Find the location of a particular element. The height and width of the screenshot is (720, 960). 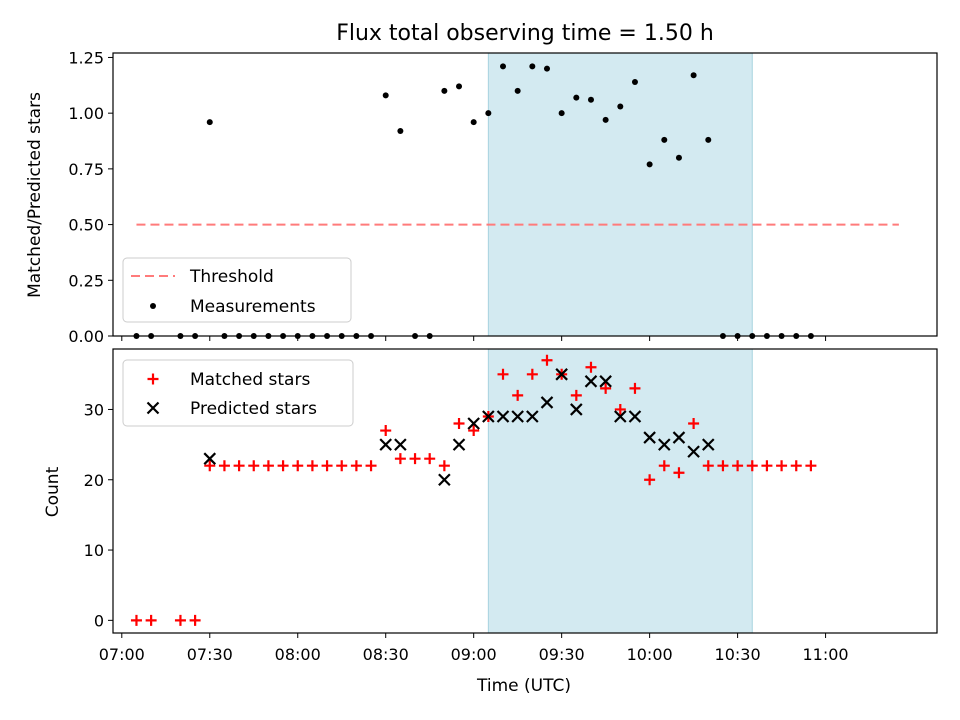

x-tick-label: 07:30 is located at coordinates (210, 654).